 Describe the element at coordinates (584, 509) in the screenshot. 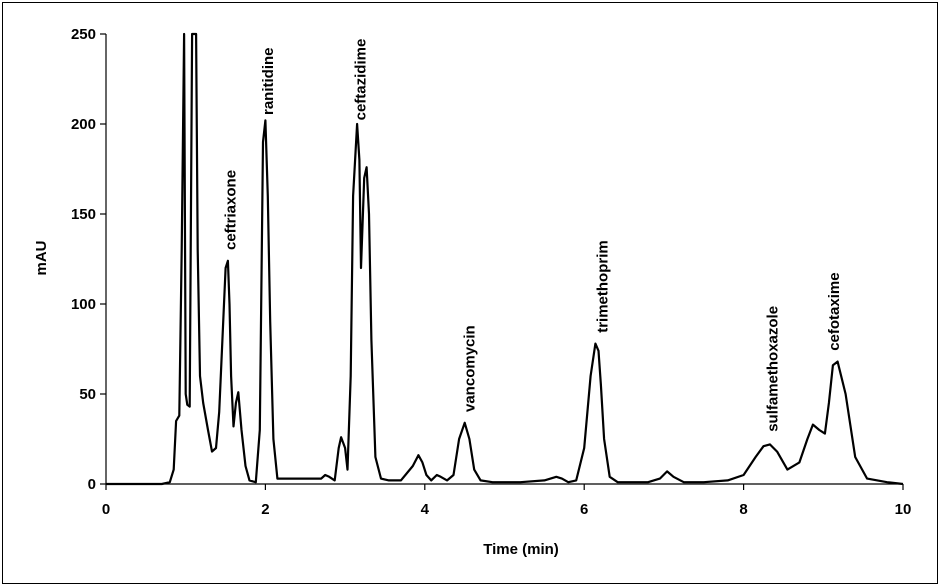

I see `x-tick-label: 6` at that location.